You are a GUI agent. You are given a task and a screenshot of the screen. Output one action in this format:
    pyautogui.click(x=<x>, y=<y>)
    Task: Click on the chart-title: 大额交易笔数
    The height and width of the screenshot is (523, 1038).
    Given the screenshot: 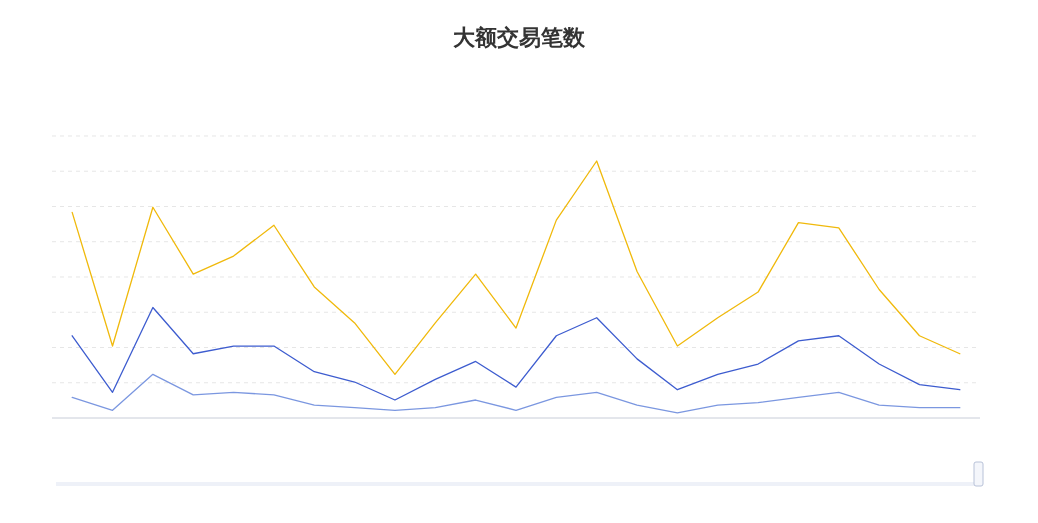 What is the action you would take?
    pyautogui.click(x=519, y=37)
    